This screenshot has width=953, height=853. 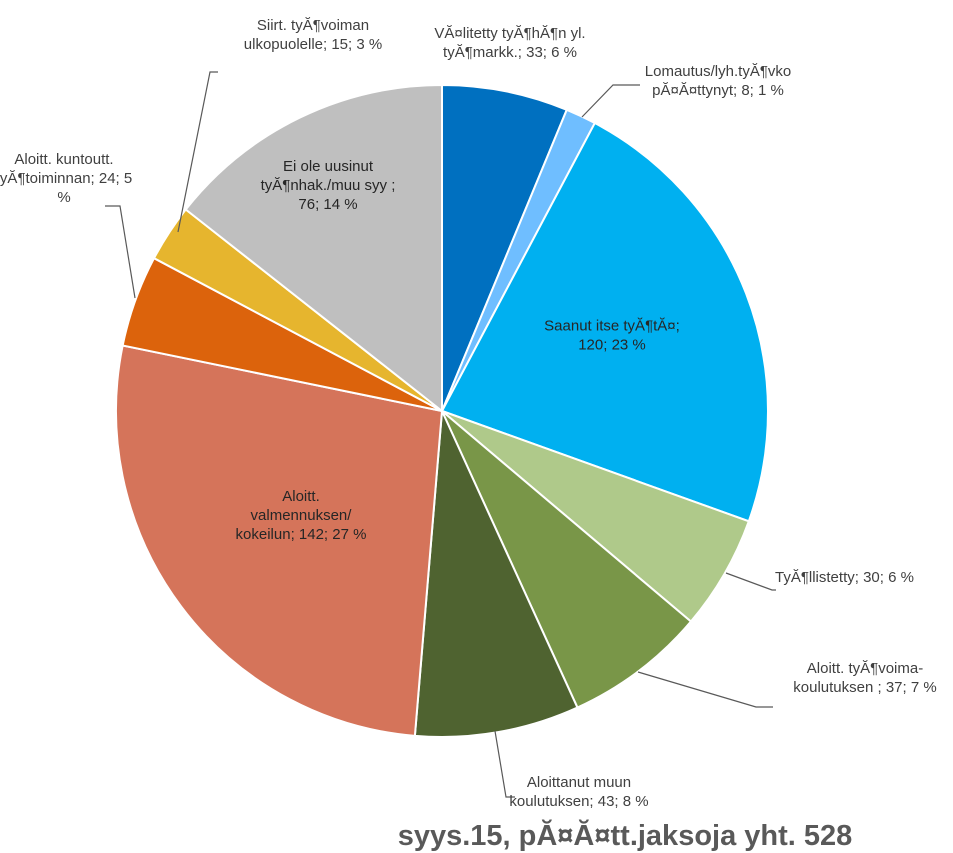 What do you see at coordinates (625, 835) in the screenshot?
I see `chart-caption: syys.15, pĂ¤Ă¤tt.jaksoja yht. 528` at bounding box center [625, 835].